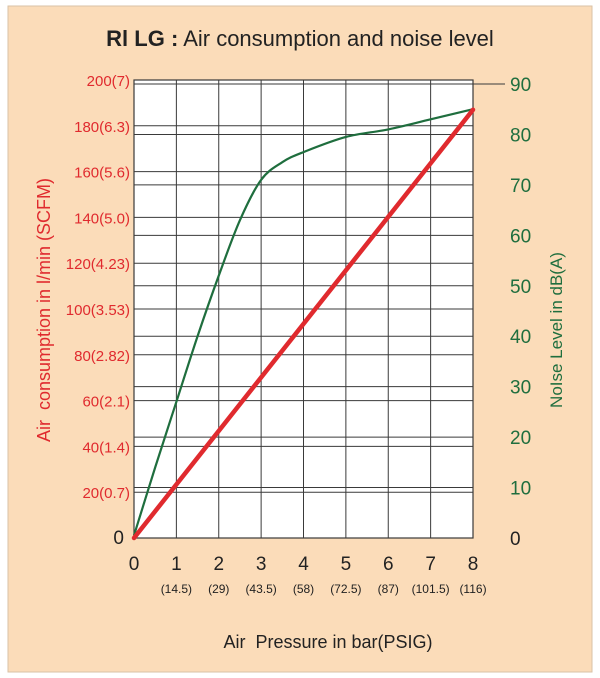 The width and height of the screenshot is (600, 678). I want to click on right-tick-label: 50, so click(520, 287).